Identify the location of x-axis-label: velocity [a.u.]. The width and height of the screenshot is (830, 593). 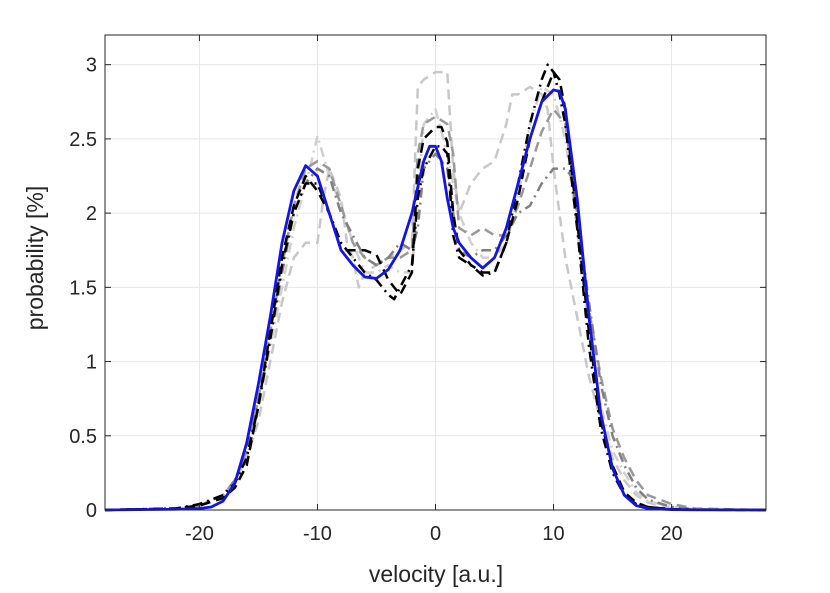
(436, 574).